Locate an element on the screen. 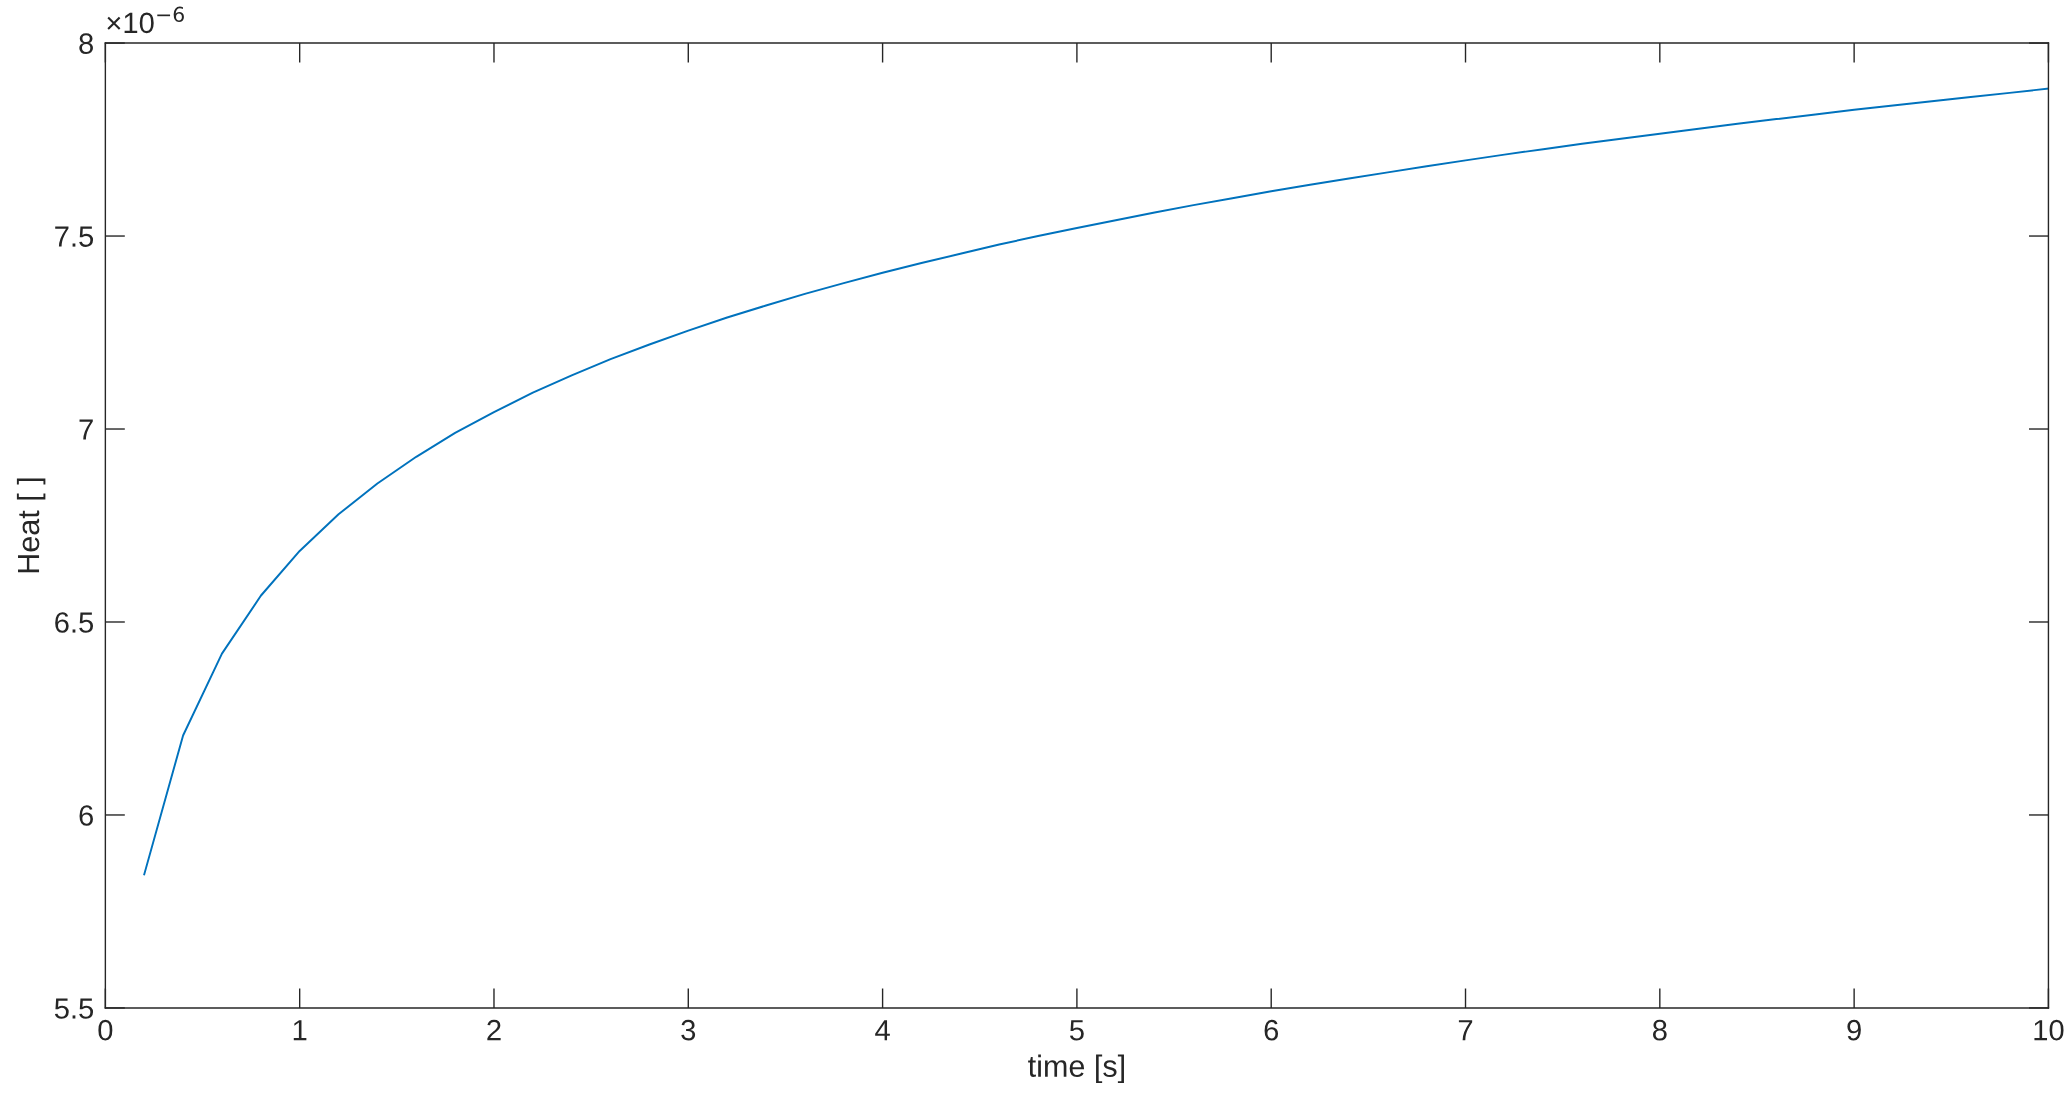 The height and width of the screenshot is (1104, 2066). y-tick-label: 6.5 is located at coordinates (74, 622).